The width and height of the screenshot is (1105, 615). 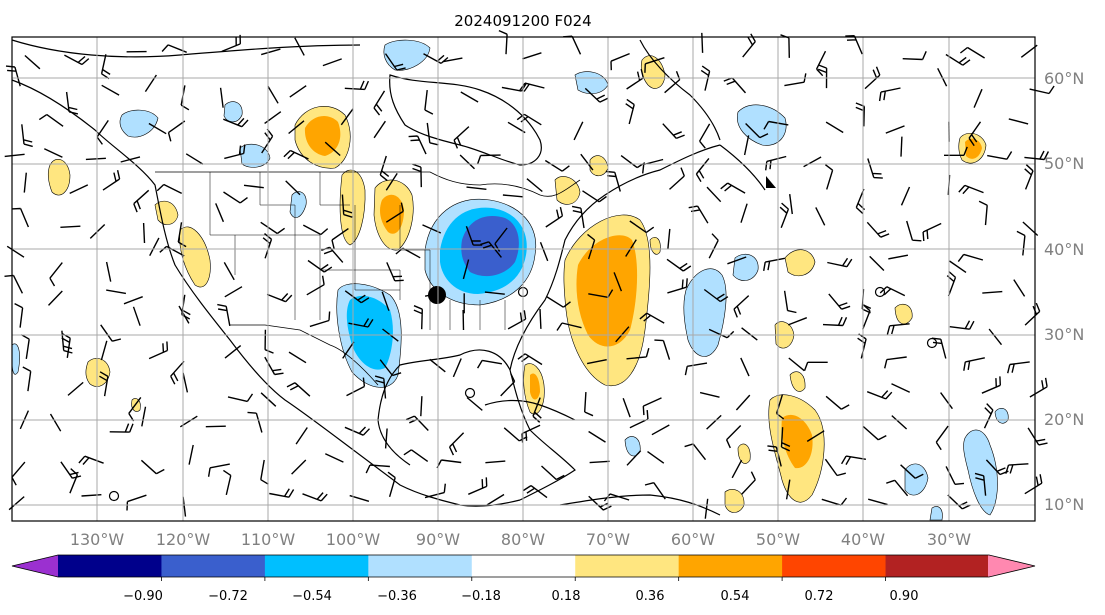 What do you see at coordinates (1064, 163) in the screenshot?
I see `lat-label: 50°N` at bounding box center [1064, 163].